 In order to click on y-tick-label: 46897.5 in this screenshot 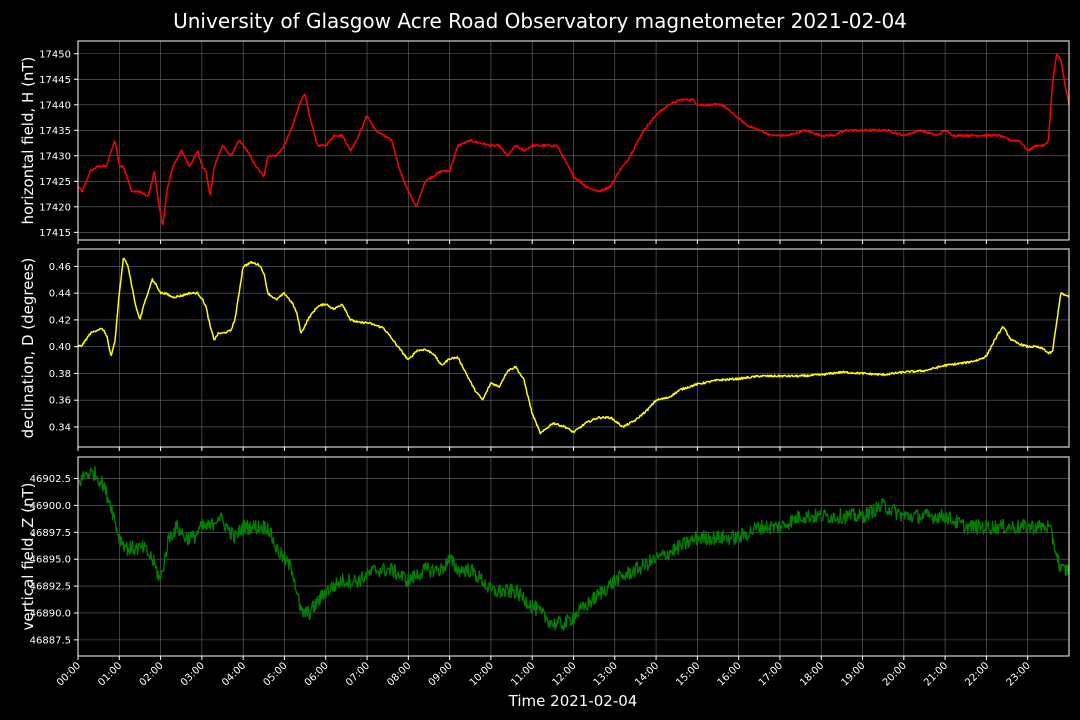, I will do `click(50, 533)`.